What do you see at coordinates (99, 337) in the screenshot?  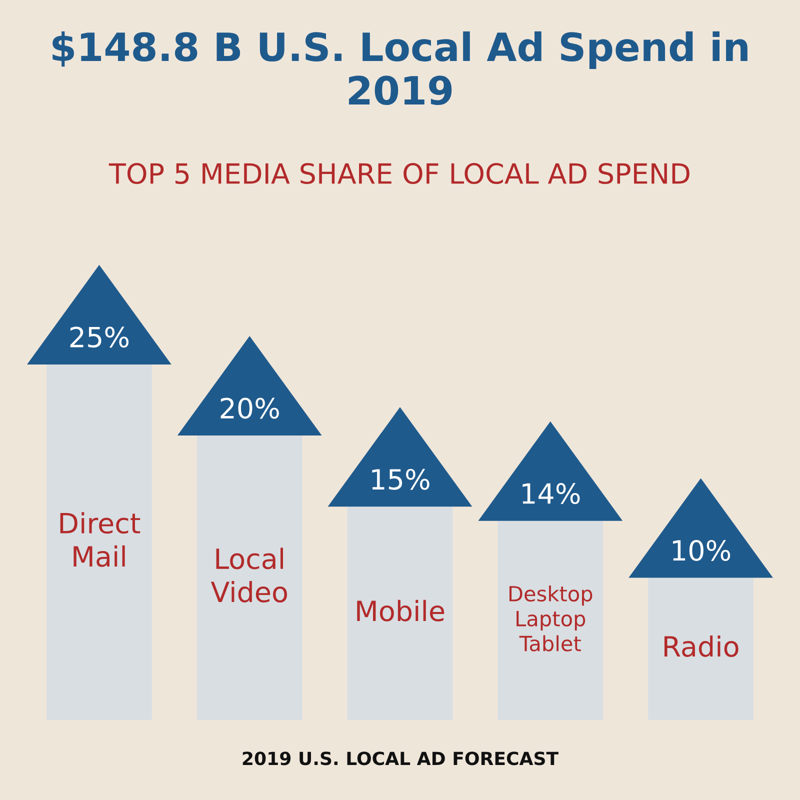 I see `data-label: 25%` at bounding box center [99, 337].